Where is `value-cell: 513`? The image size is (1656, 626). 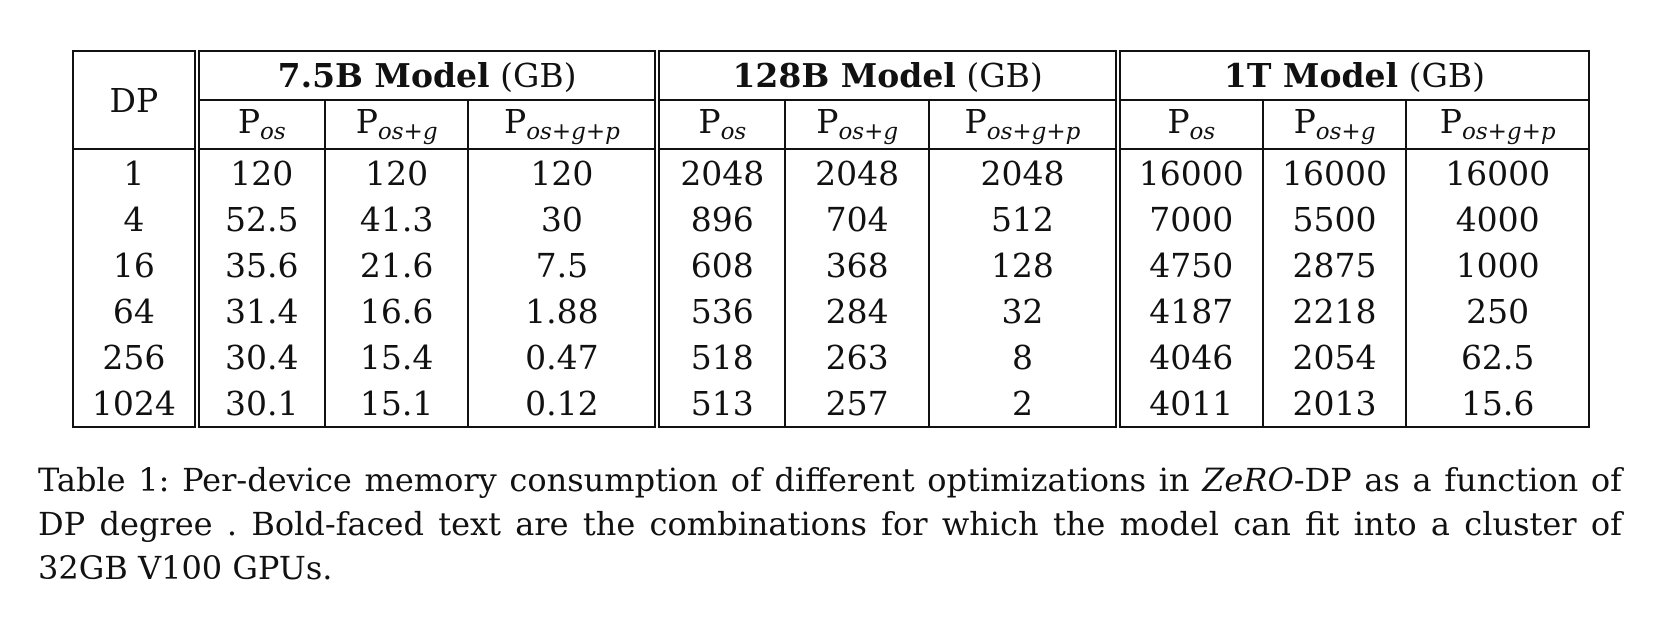 value-cell: 513 is located at coordinates (720, 403).